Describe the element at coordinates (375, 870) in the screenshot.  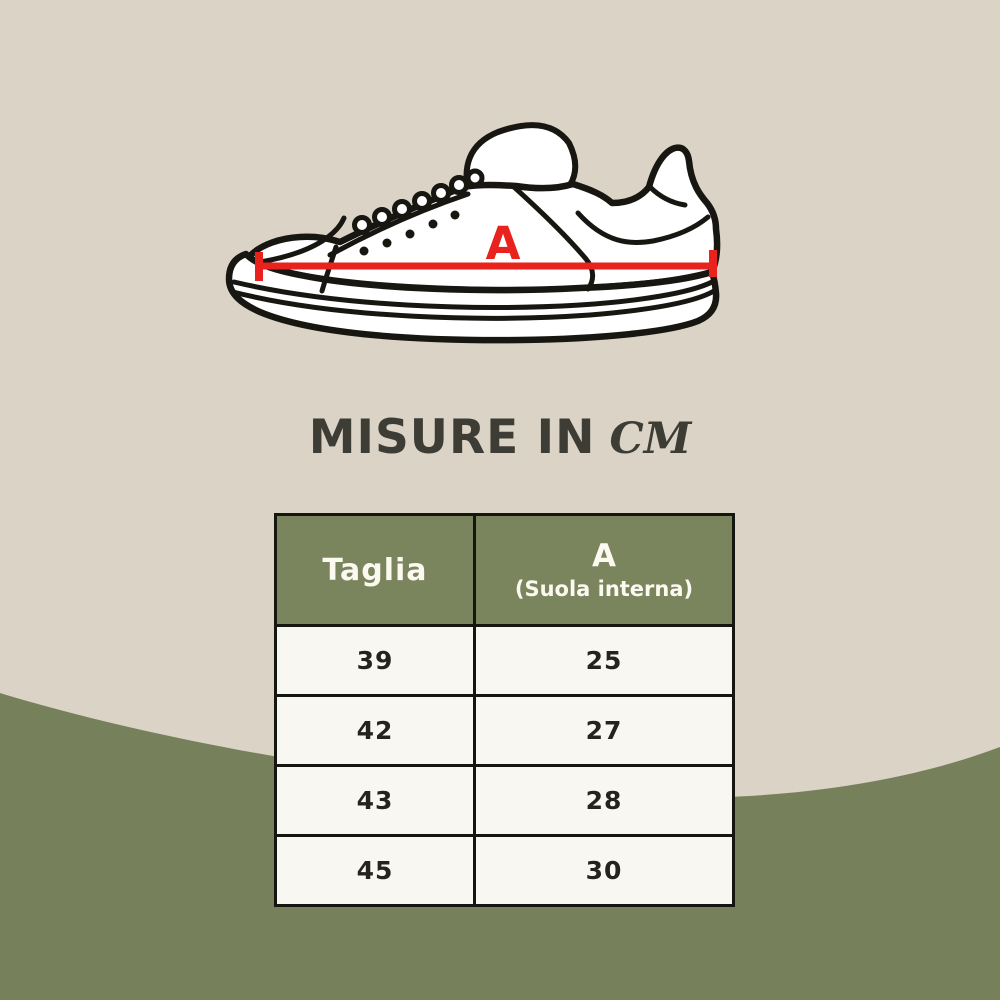
I see `size-cell: 45` at that location.